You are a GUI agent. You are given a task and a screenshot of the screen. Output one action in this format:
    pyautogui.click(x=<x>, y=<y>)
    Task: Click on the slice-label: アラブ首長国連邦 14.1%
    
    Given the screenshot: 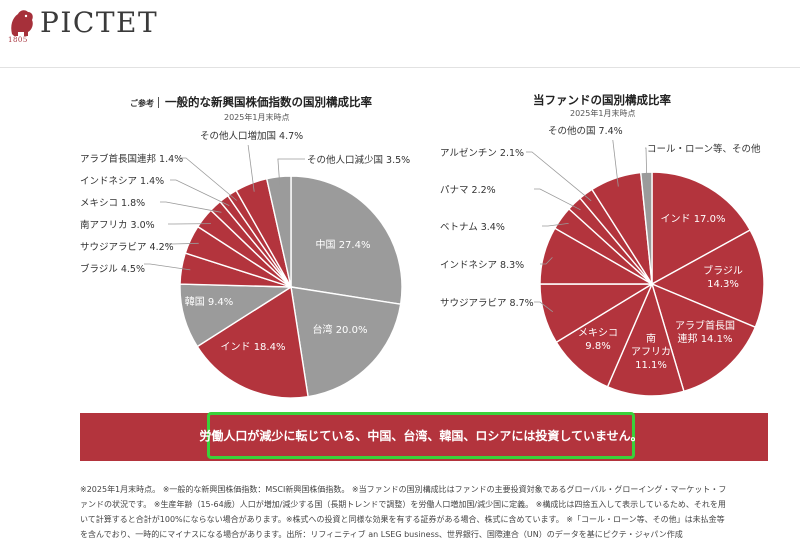 What is the action you would take?
    pyautogui.click(x=705, y=332)
    